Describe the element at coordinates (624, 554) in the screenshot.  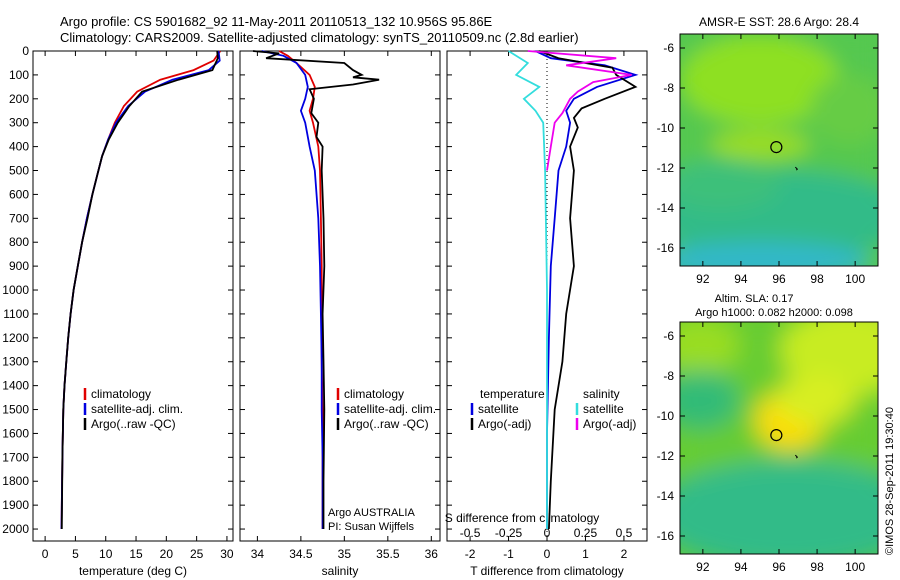
I see `x-tick-label: 2` at that location.